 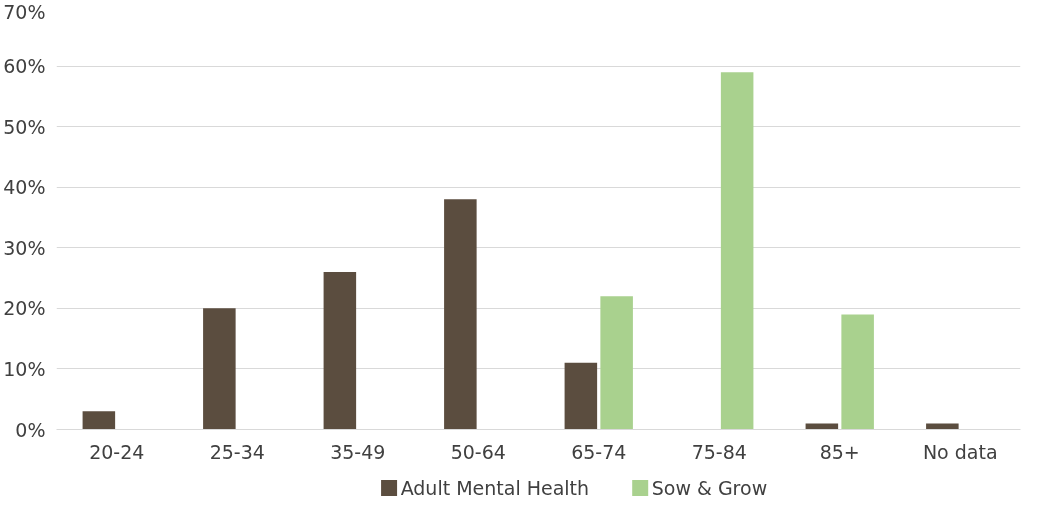 What do you see at coordinates (24, 126) in the screenshot?
I see `y-tick-label: 50%` at bounding box center [24, 126].